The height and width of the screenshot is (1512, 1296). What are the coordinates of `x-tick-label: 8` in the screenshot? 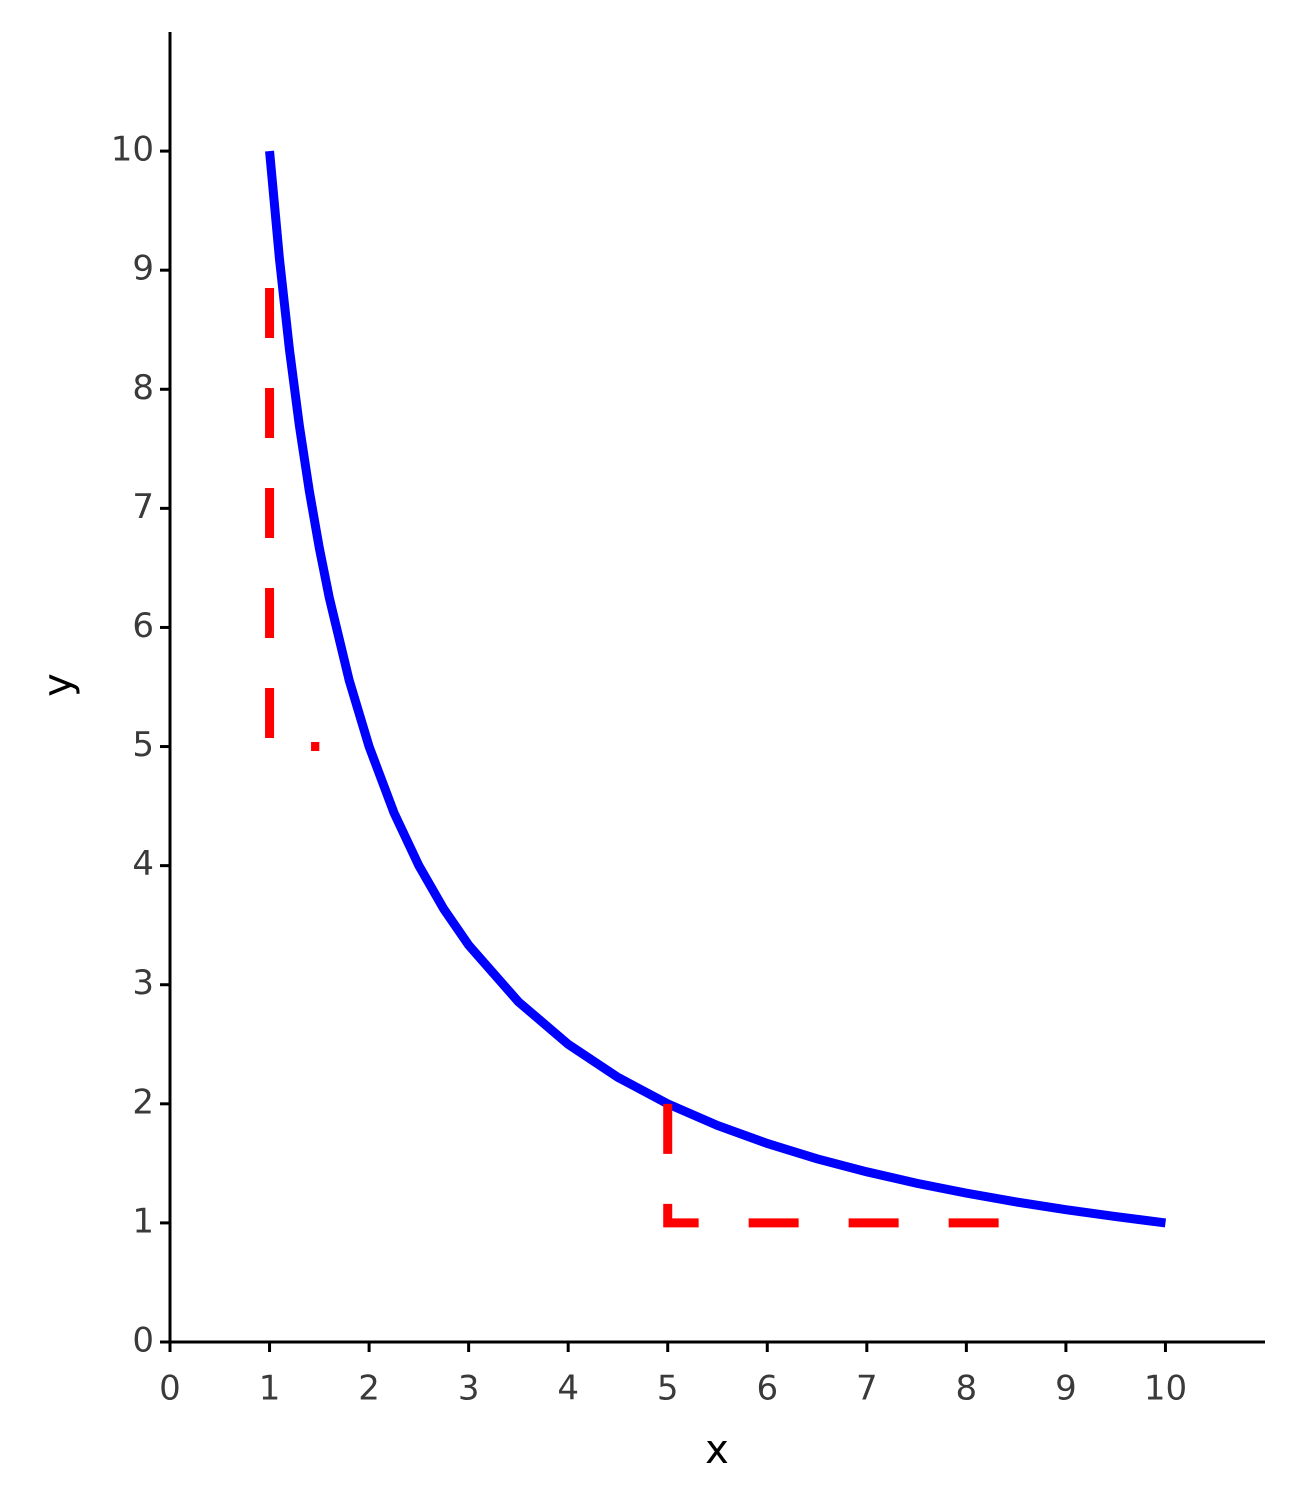 It's located at (967, 1389).